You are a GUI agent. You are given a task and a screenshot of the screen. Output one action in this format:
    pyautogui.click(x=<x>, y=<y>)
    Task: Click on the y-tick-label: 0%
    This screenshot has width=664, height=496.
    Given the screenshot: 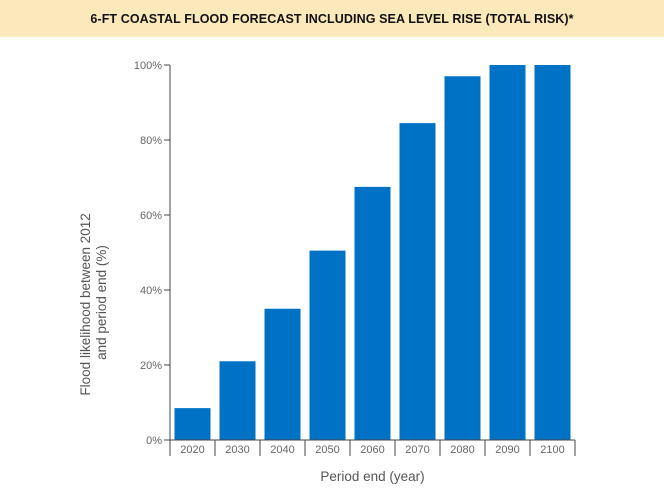 What is the action you would take?
    pyautogui.click(x=154, y=441)
    